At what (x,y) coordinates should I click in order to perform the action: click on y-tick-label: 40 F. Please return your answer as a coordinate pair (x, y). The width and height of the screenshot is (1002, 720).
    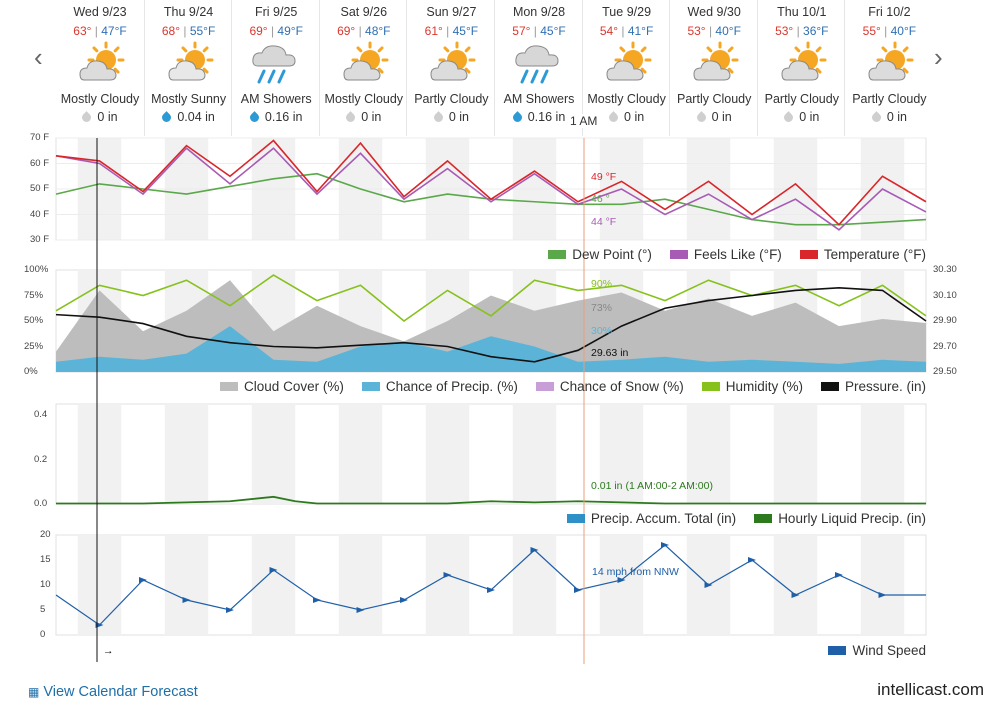
    Looking at the image, I should click on (40, 214).